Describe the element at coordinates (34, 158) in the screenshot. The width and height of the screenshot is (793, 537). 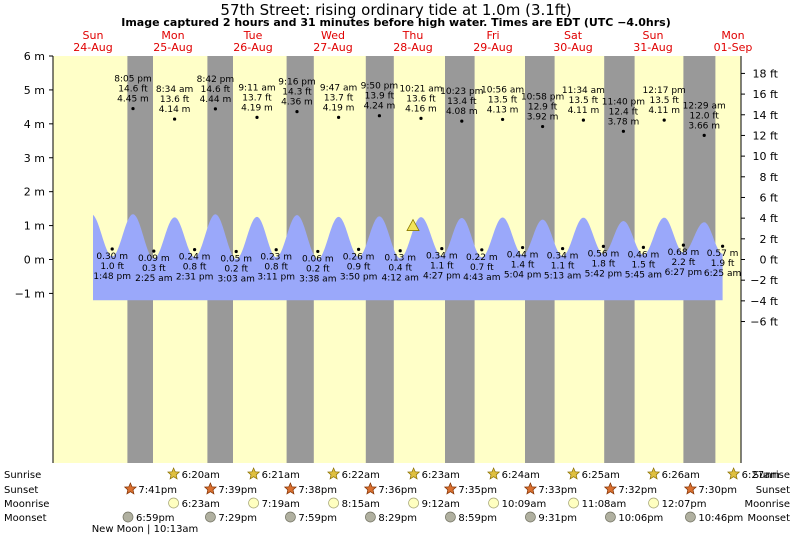
I see `left-tick-label: 3 m` at that location.